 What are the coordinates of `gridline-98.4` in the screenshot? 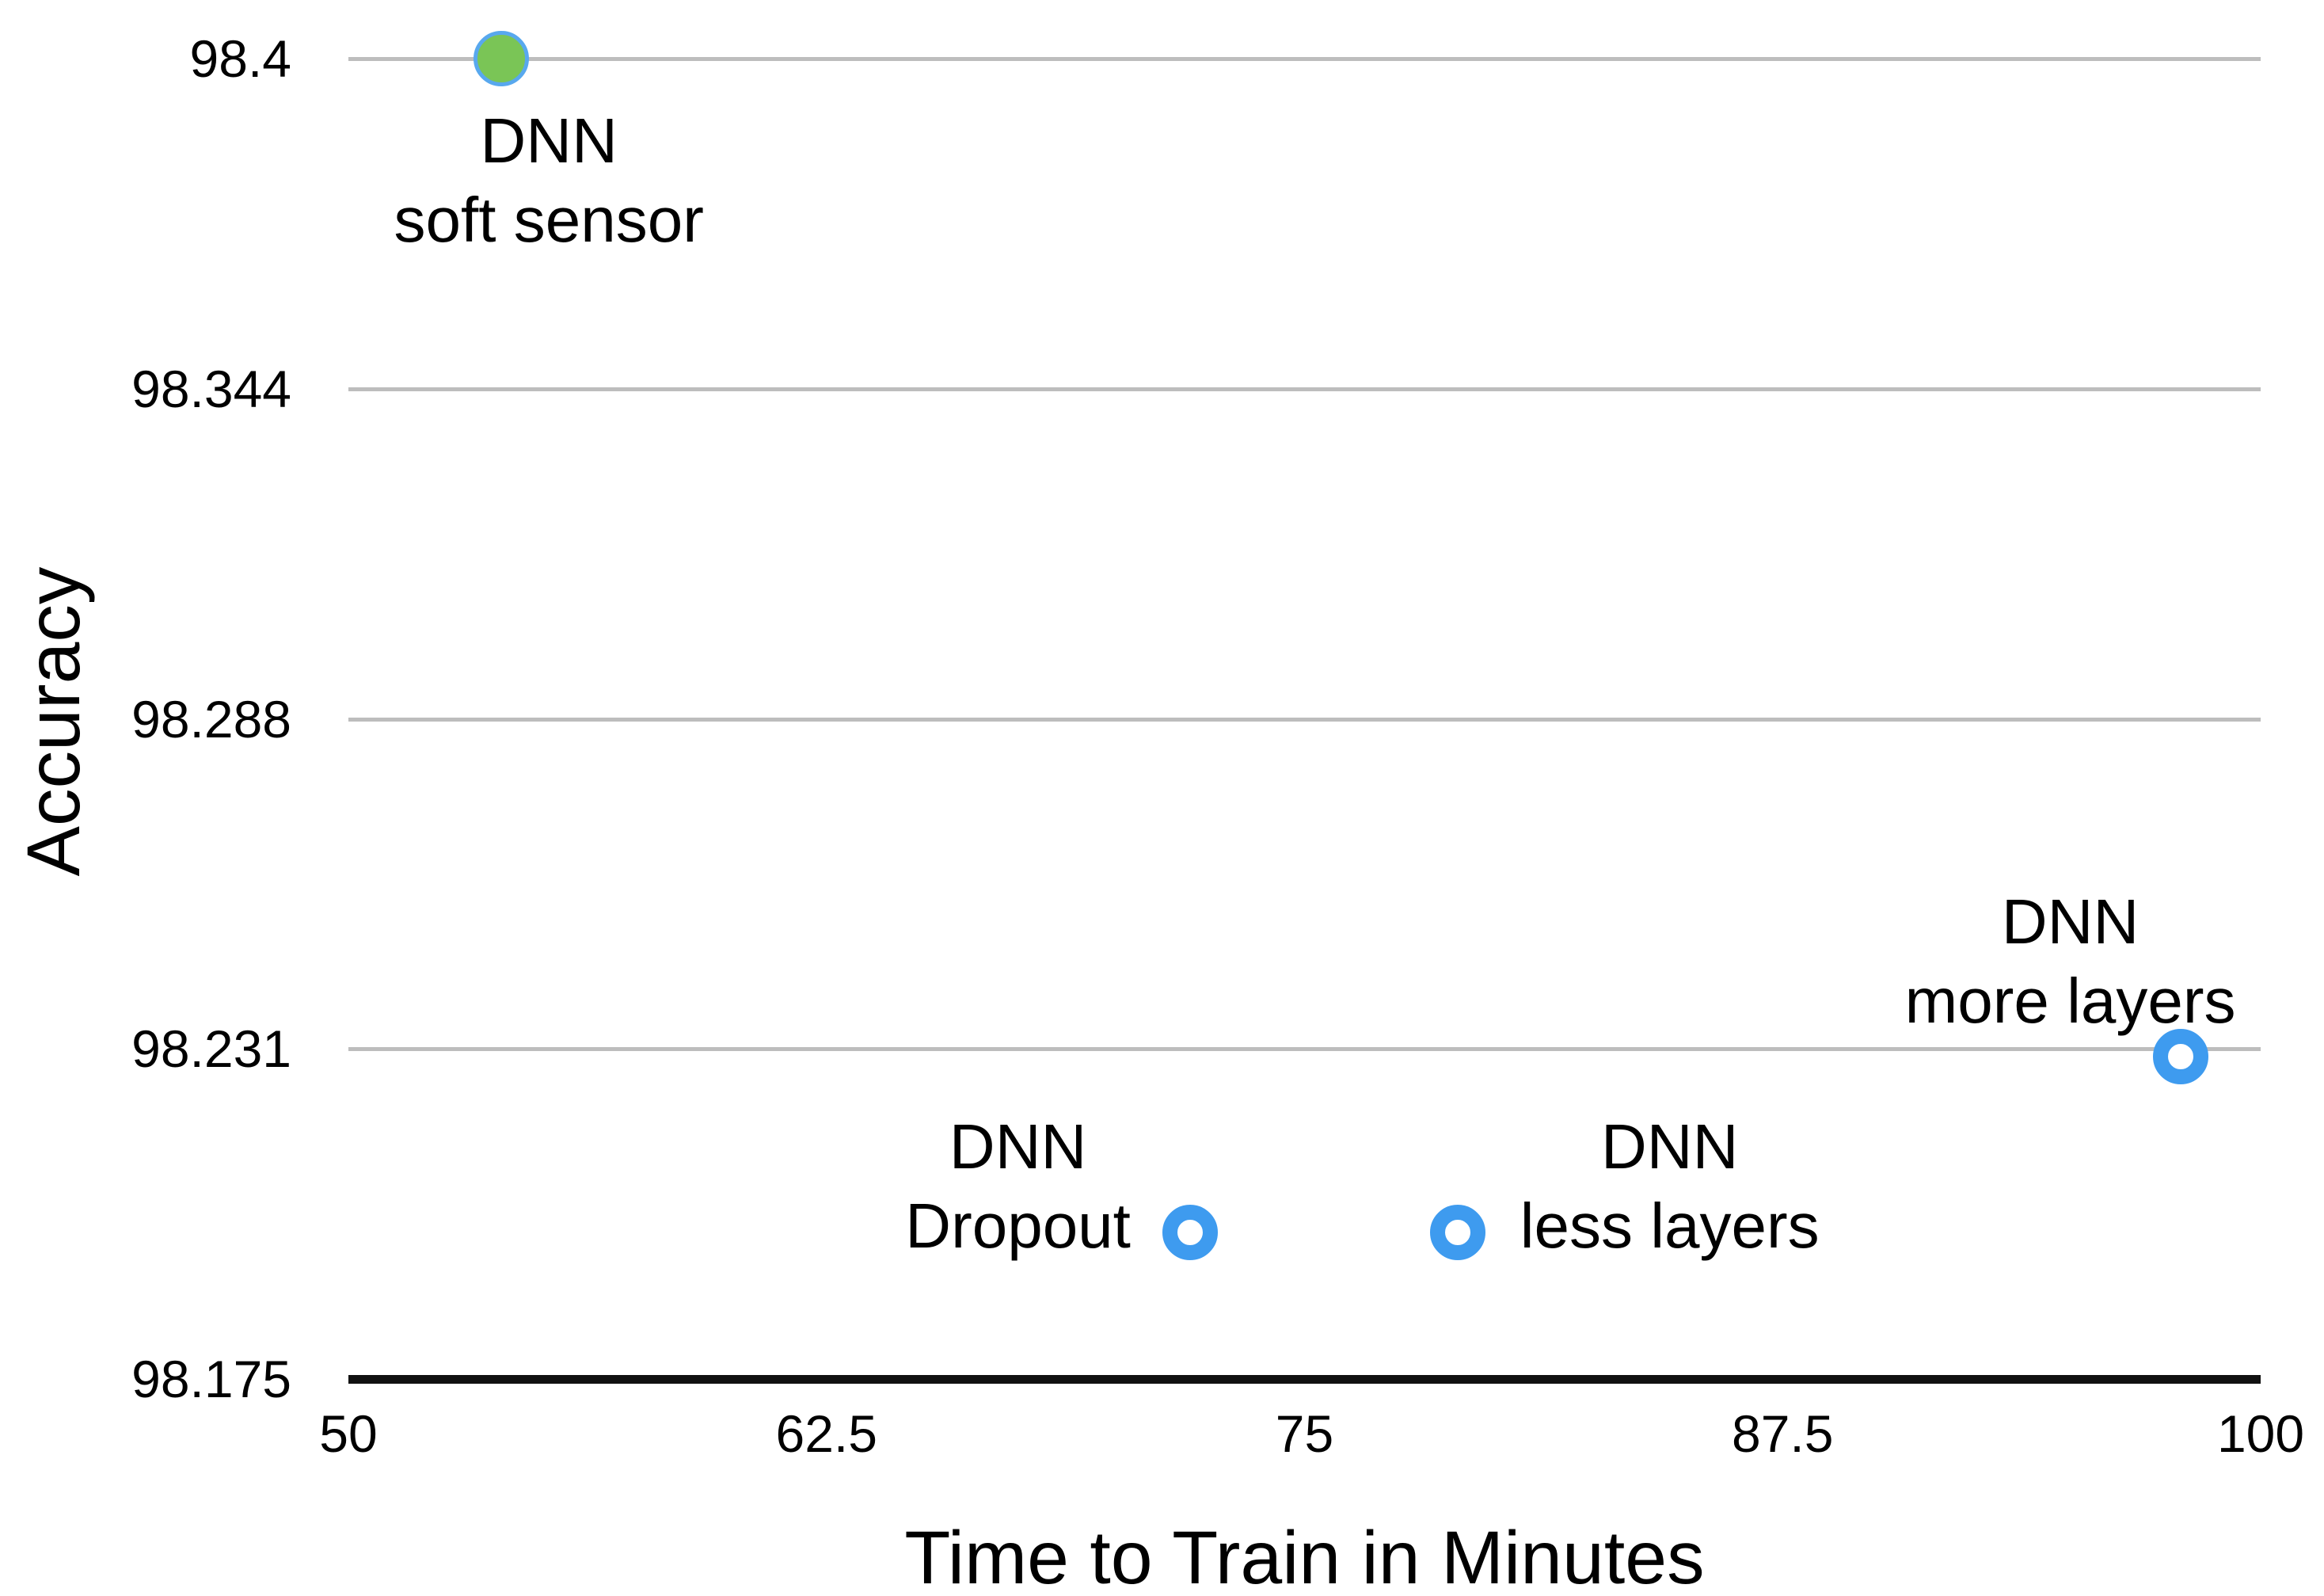 It's located at (1304, 59).